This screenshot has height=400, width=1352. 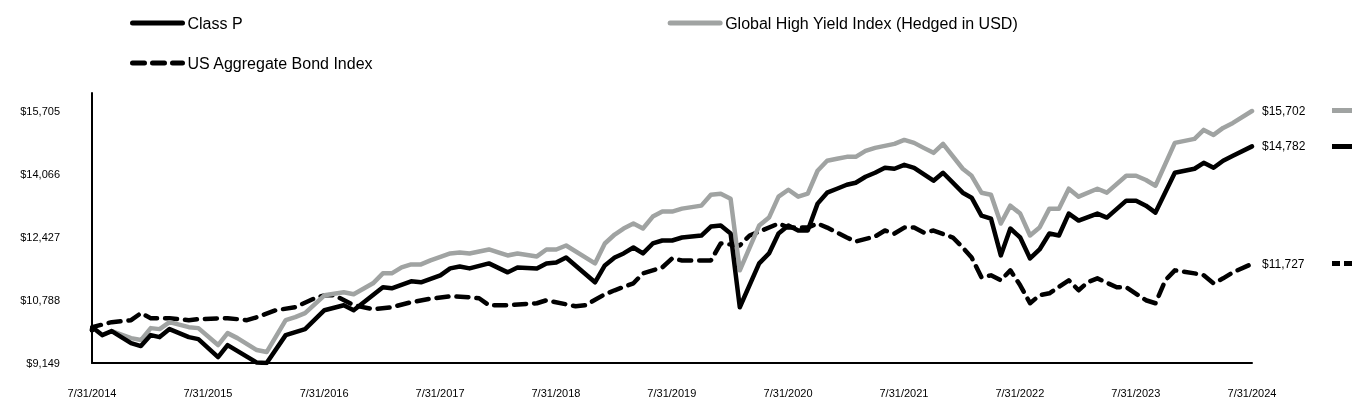 I want to click on x-tick-label: 7/31/2014, so click(x=92, y=392).